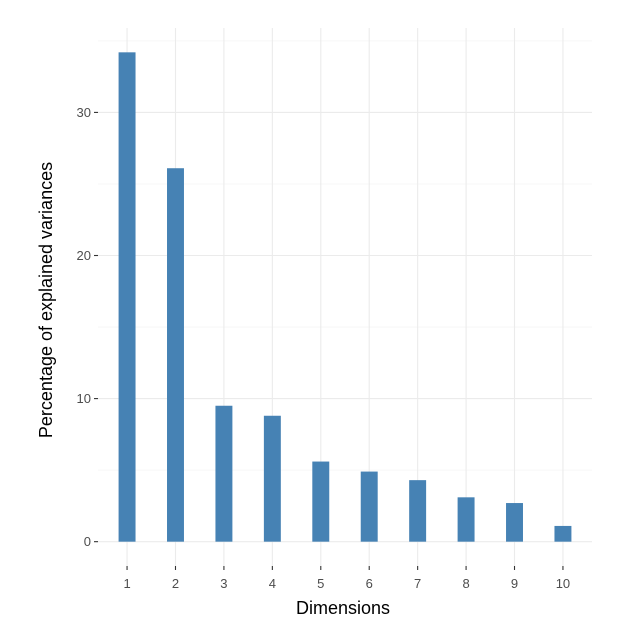 This screenshot has width=643, height=638. Describe the element at coordinates (223, 583) in the screenshot. I see `x-tick-label: 3` at that location.